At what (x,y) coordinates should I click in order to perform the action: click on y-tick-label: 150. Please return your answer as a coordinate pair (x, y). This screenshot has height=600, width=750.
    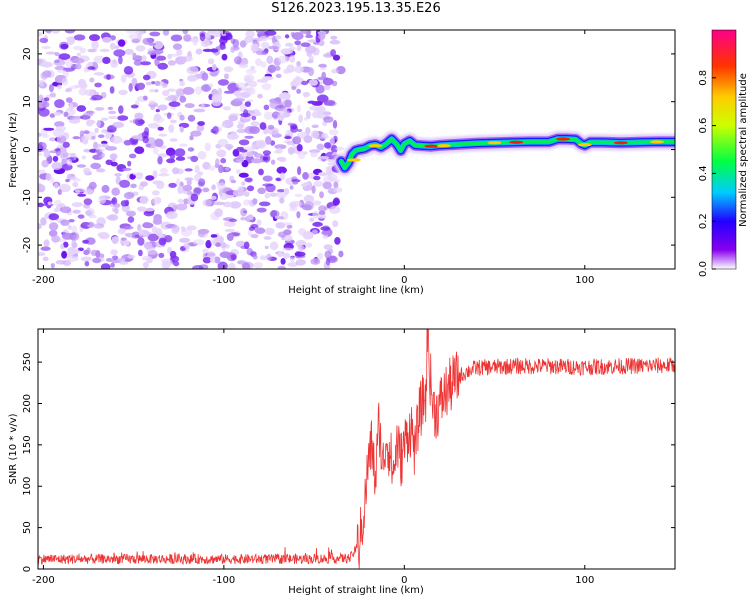
    Looking at the image, I should click on (27, 444).